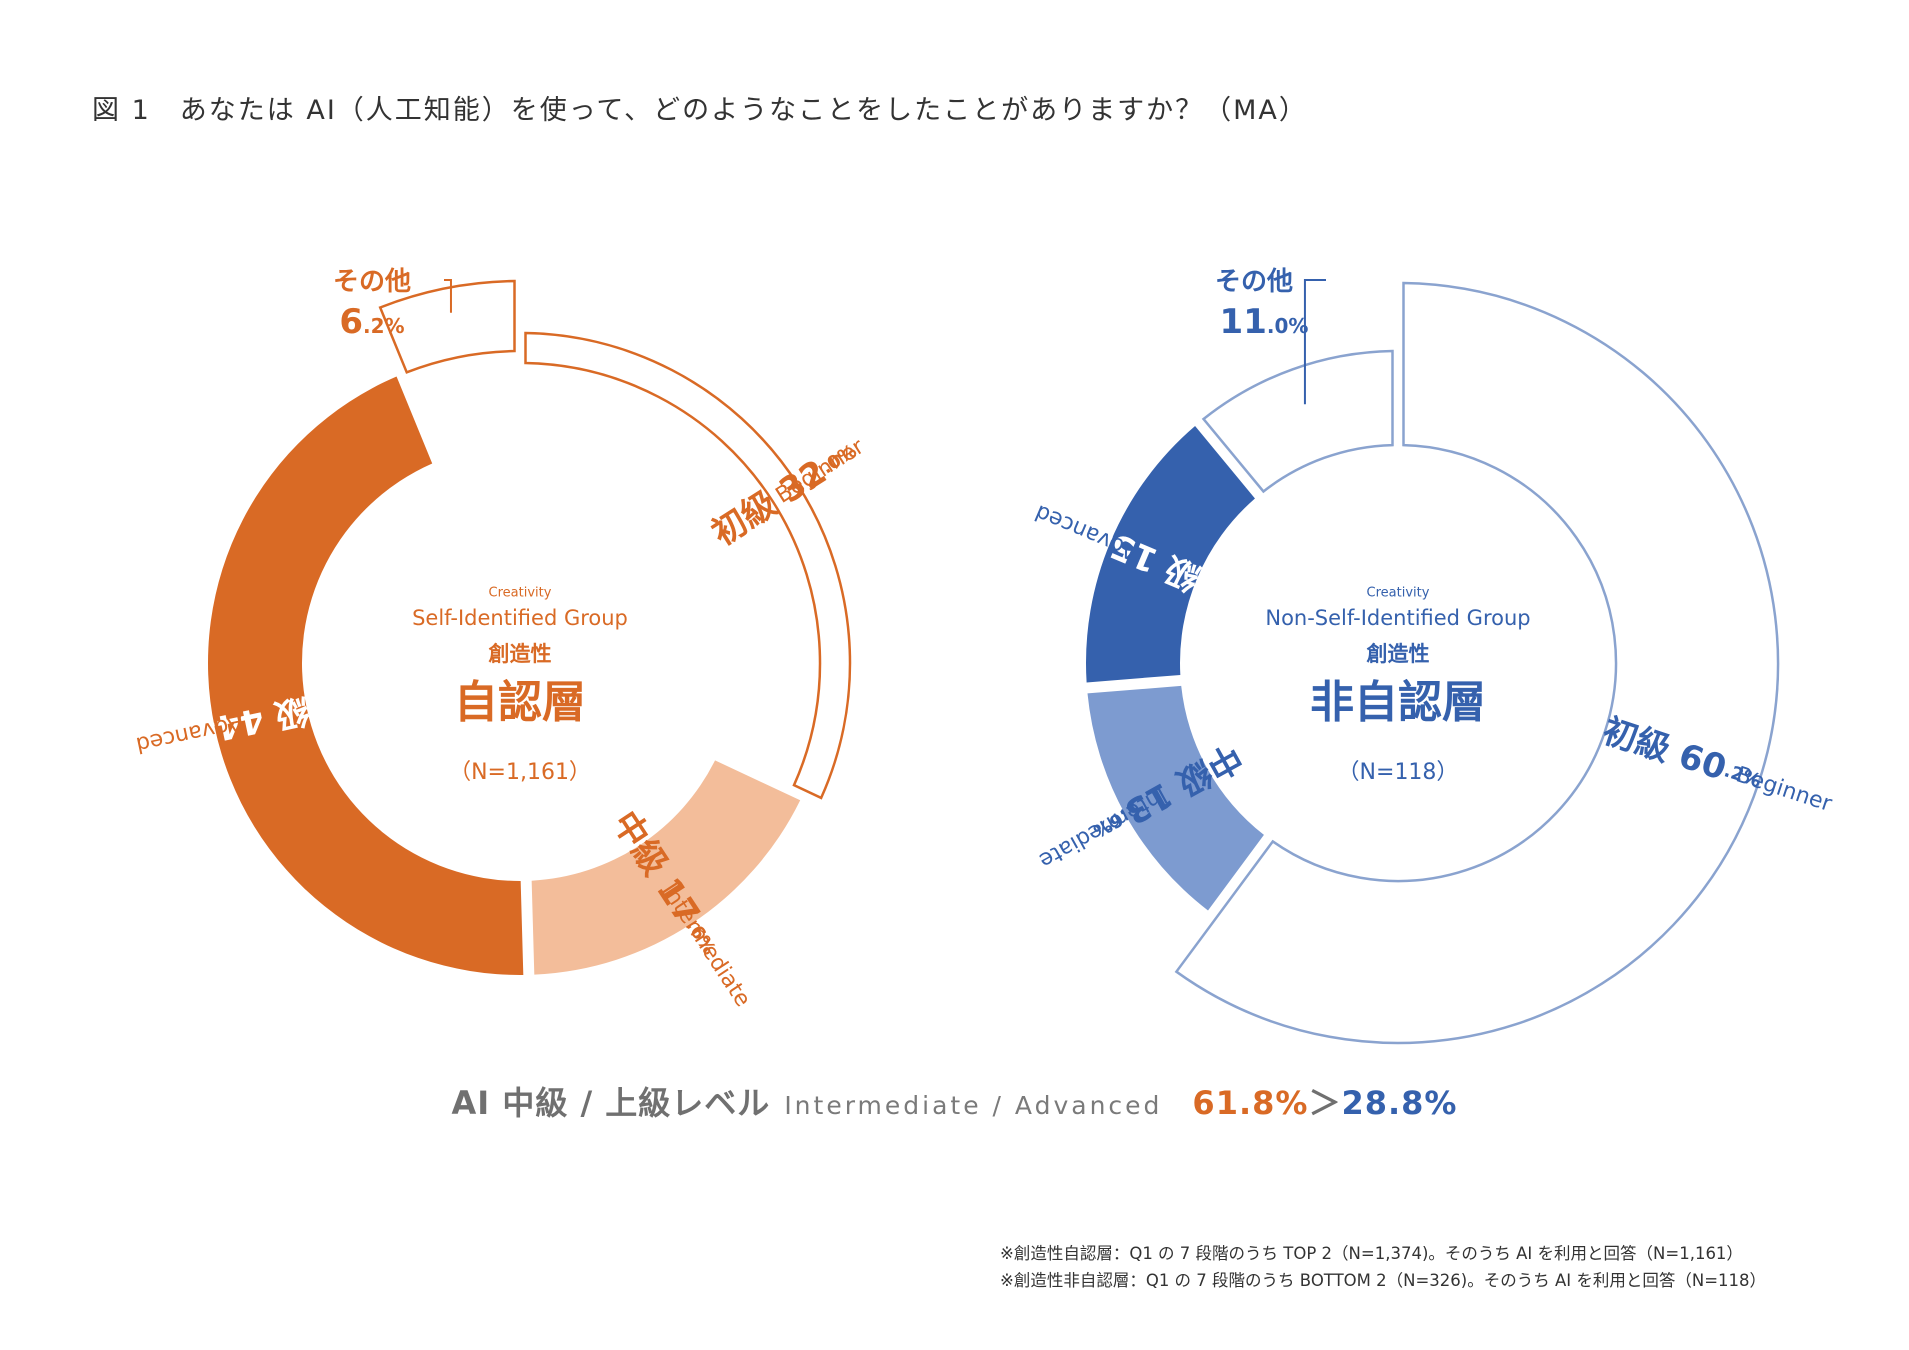 The image size is (1909, 1350). What do you see at coordinates (688, 565) in the screenshot?
I see `slice-beginner` at bounding box center [688, 565].